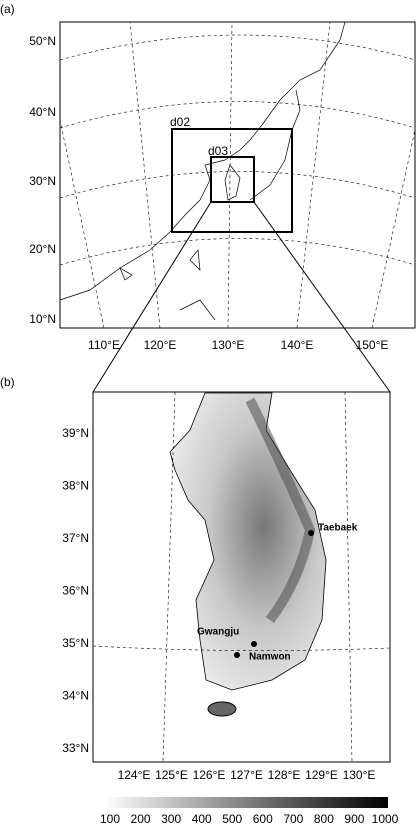  What do you see at coordinates (75, 486) in the screenshot?
I see `lat-label: 38°N` at bounding box center [75, 486].